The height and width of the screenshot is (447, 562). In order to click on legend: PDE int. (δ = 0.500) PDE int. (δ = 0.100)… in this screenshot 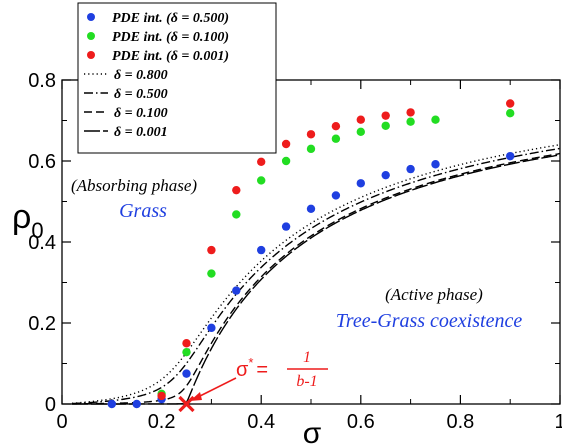, I will do `click(177, 78)`.